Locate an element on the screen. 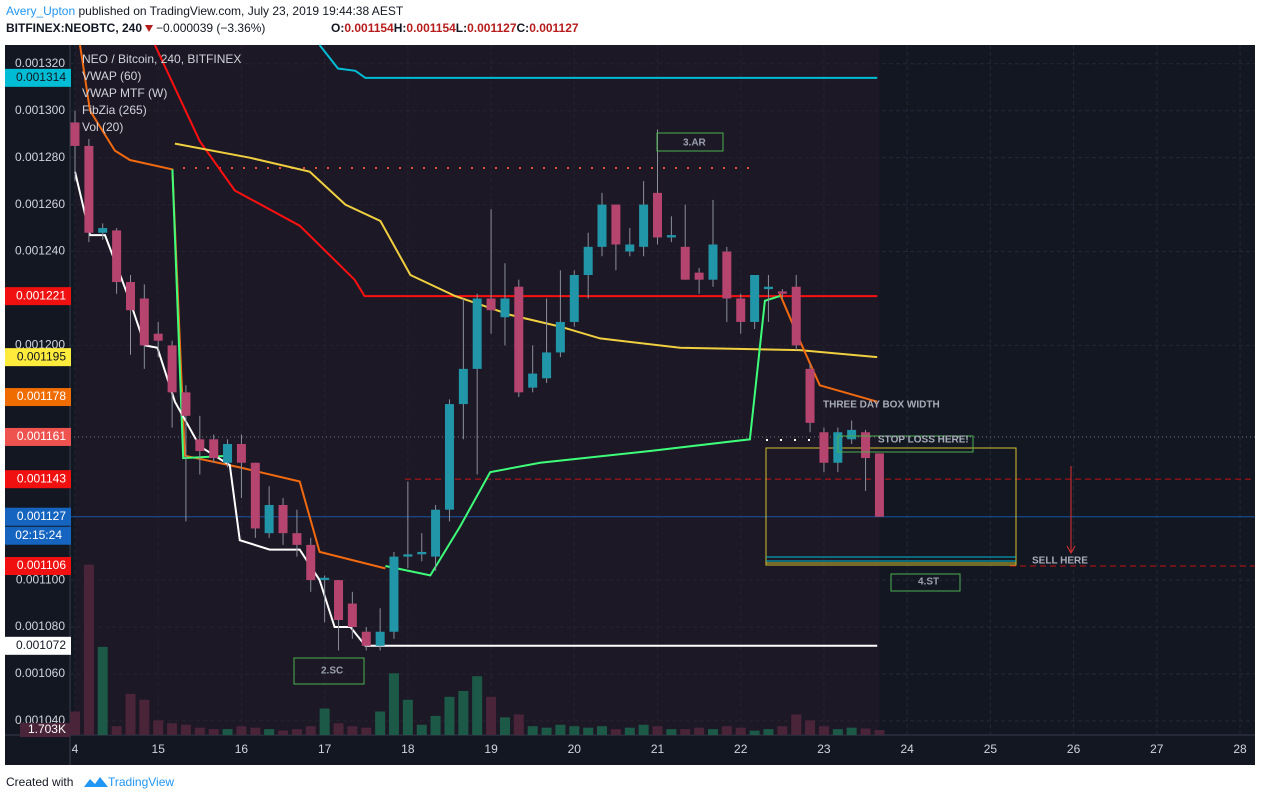 The image size is (1263, 800). change: −0.000039 (−3.36%) is located at coordinates (210, 28).